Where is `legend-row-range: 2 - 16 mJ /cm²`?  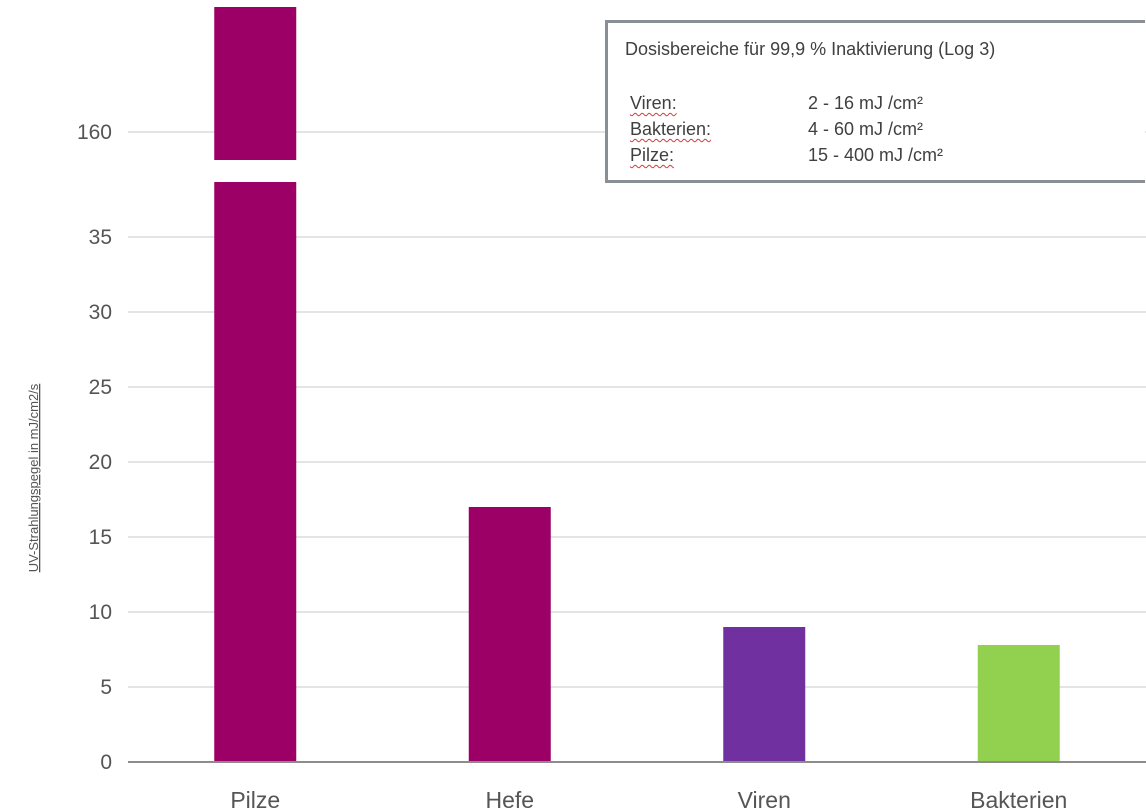
legend-row-range: 2 - 16 mJ /cm² is located at coordinates (866, 103).